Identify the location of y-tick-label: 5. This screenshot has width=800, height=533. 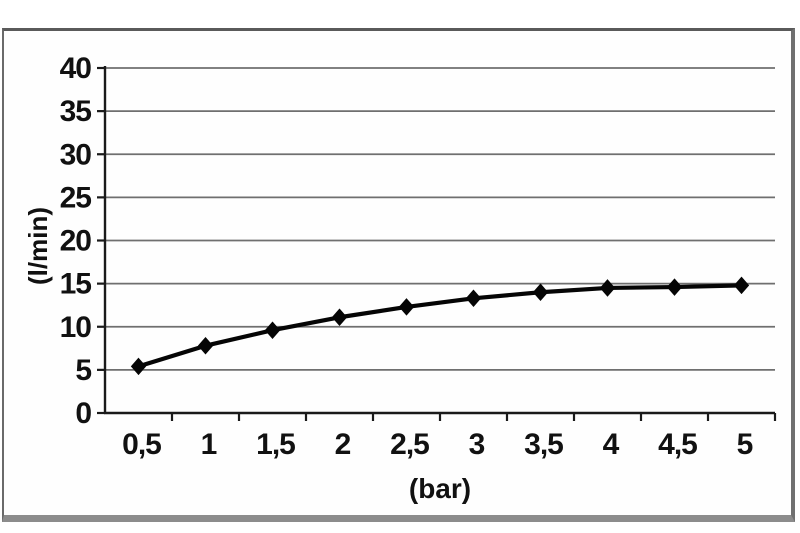
(83, 370).